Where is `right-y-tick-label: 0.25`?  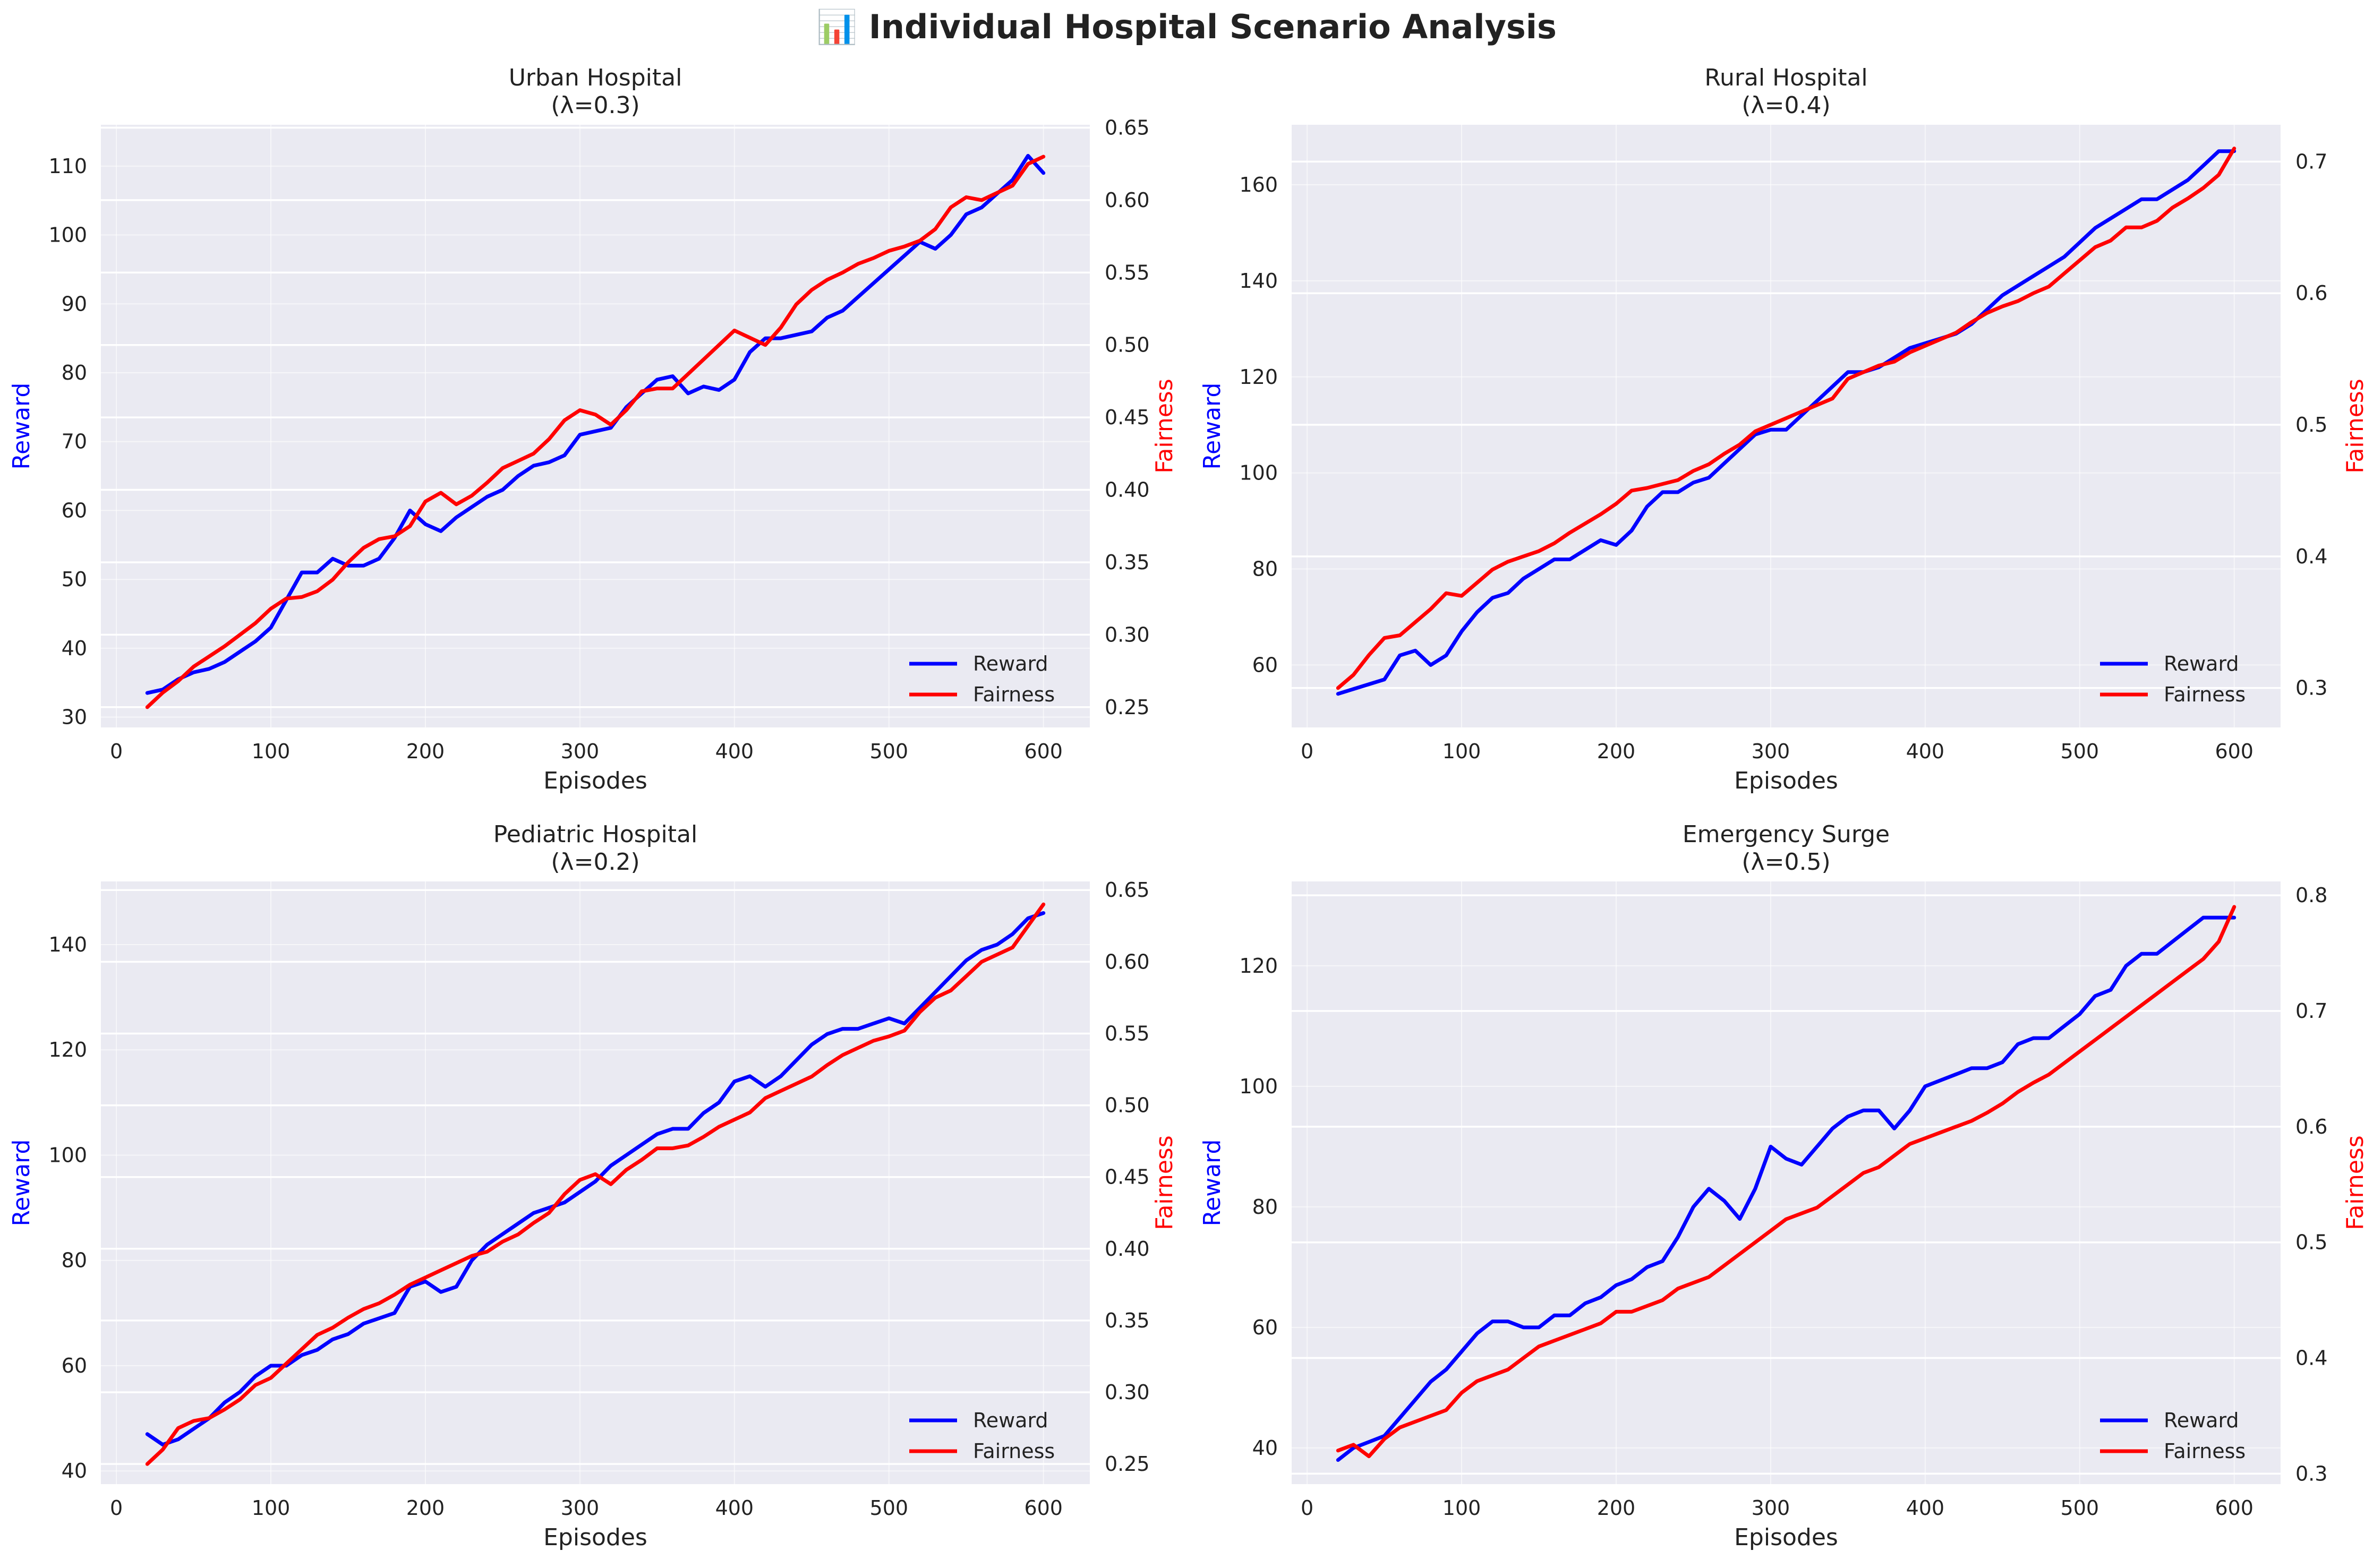 right-y-tick-label: 0.25 is located at coordinates (1127, 1464).